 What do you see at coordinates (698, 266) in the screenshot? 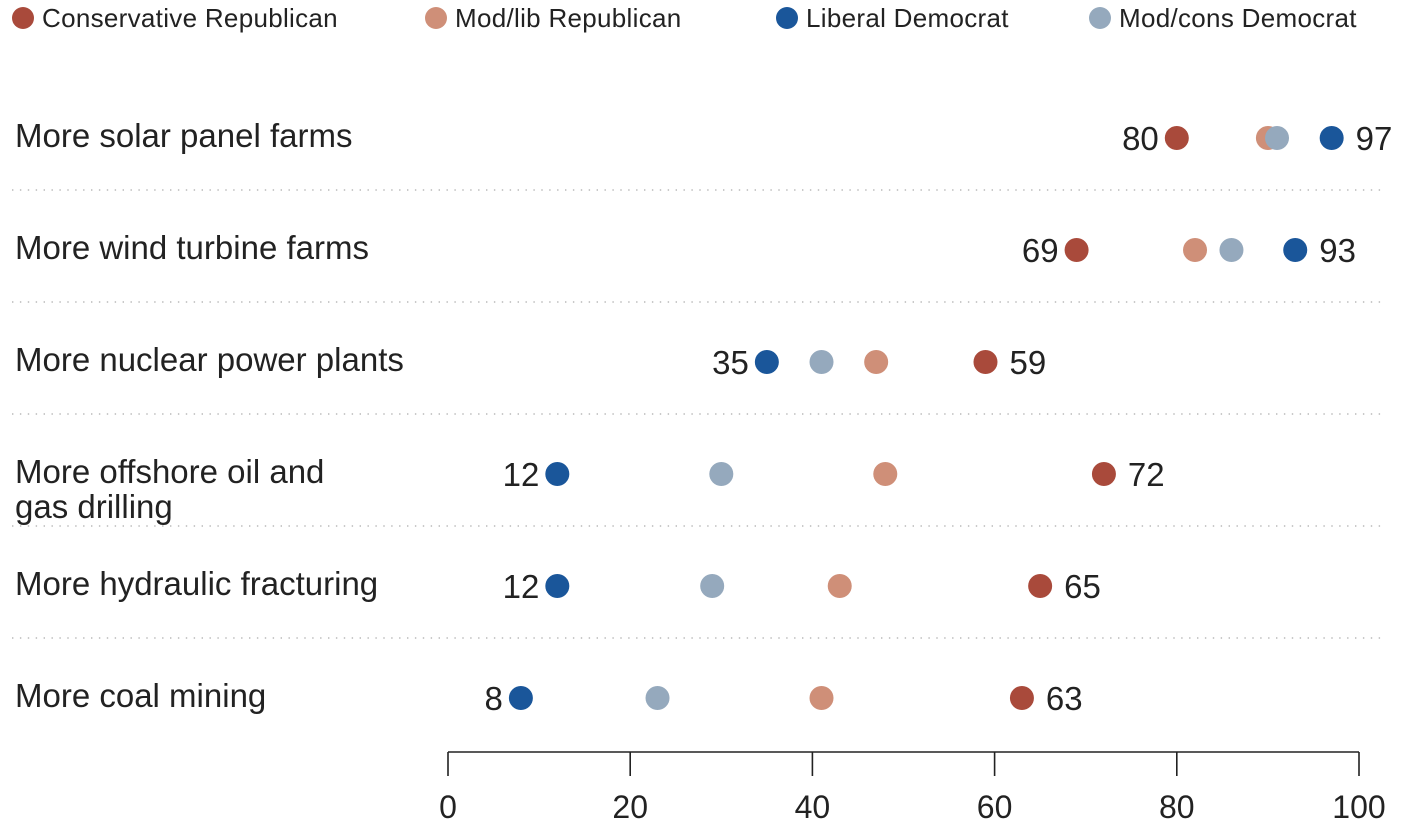
I see `category-row: More wind turbine farms 69 93` at bounding box center [698, 266].